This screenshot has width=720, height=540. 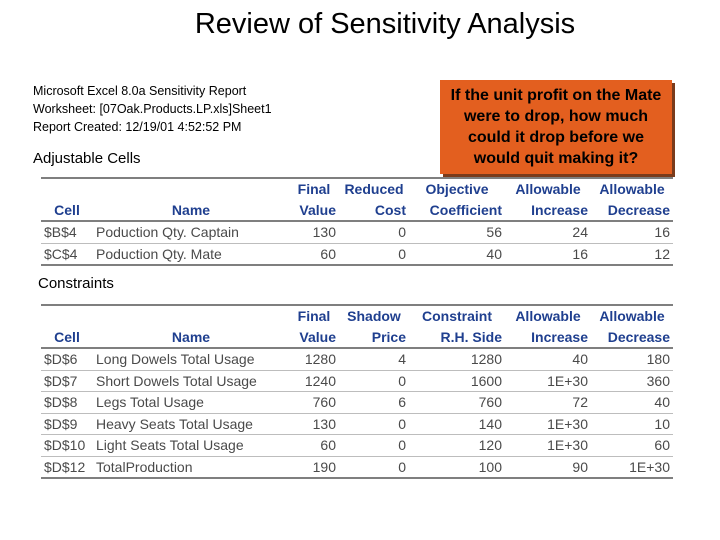 I want to click on table-row: $C$4 Poduction Qty. Mate 60 0 40 16 12, so click(x=357, y=254).